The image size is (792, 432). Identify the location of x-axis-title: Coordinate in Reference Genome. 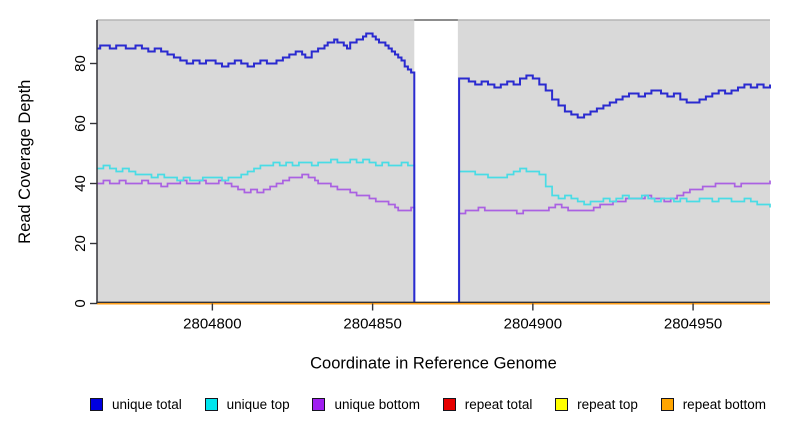
(433, 364).